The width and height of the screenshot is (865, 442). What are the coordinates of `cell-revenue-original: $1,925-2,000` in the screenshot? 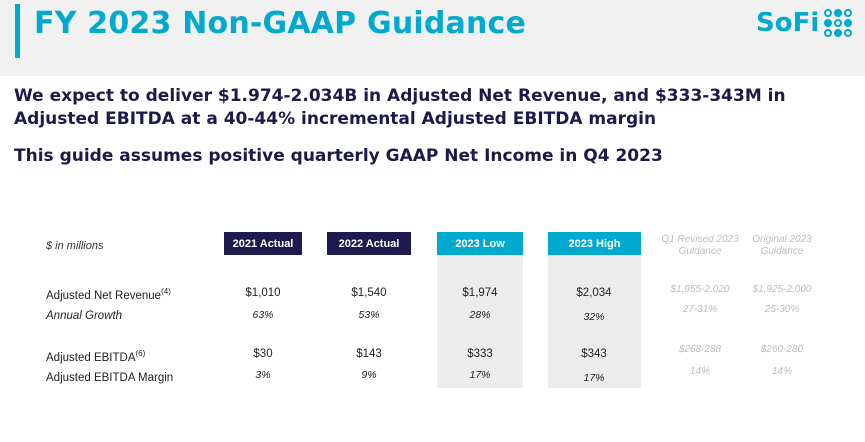 It's located at (782, 289).